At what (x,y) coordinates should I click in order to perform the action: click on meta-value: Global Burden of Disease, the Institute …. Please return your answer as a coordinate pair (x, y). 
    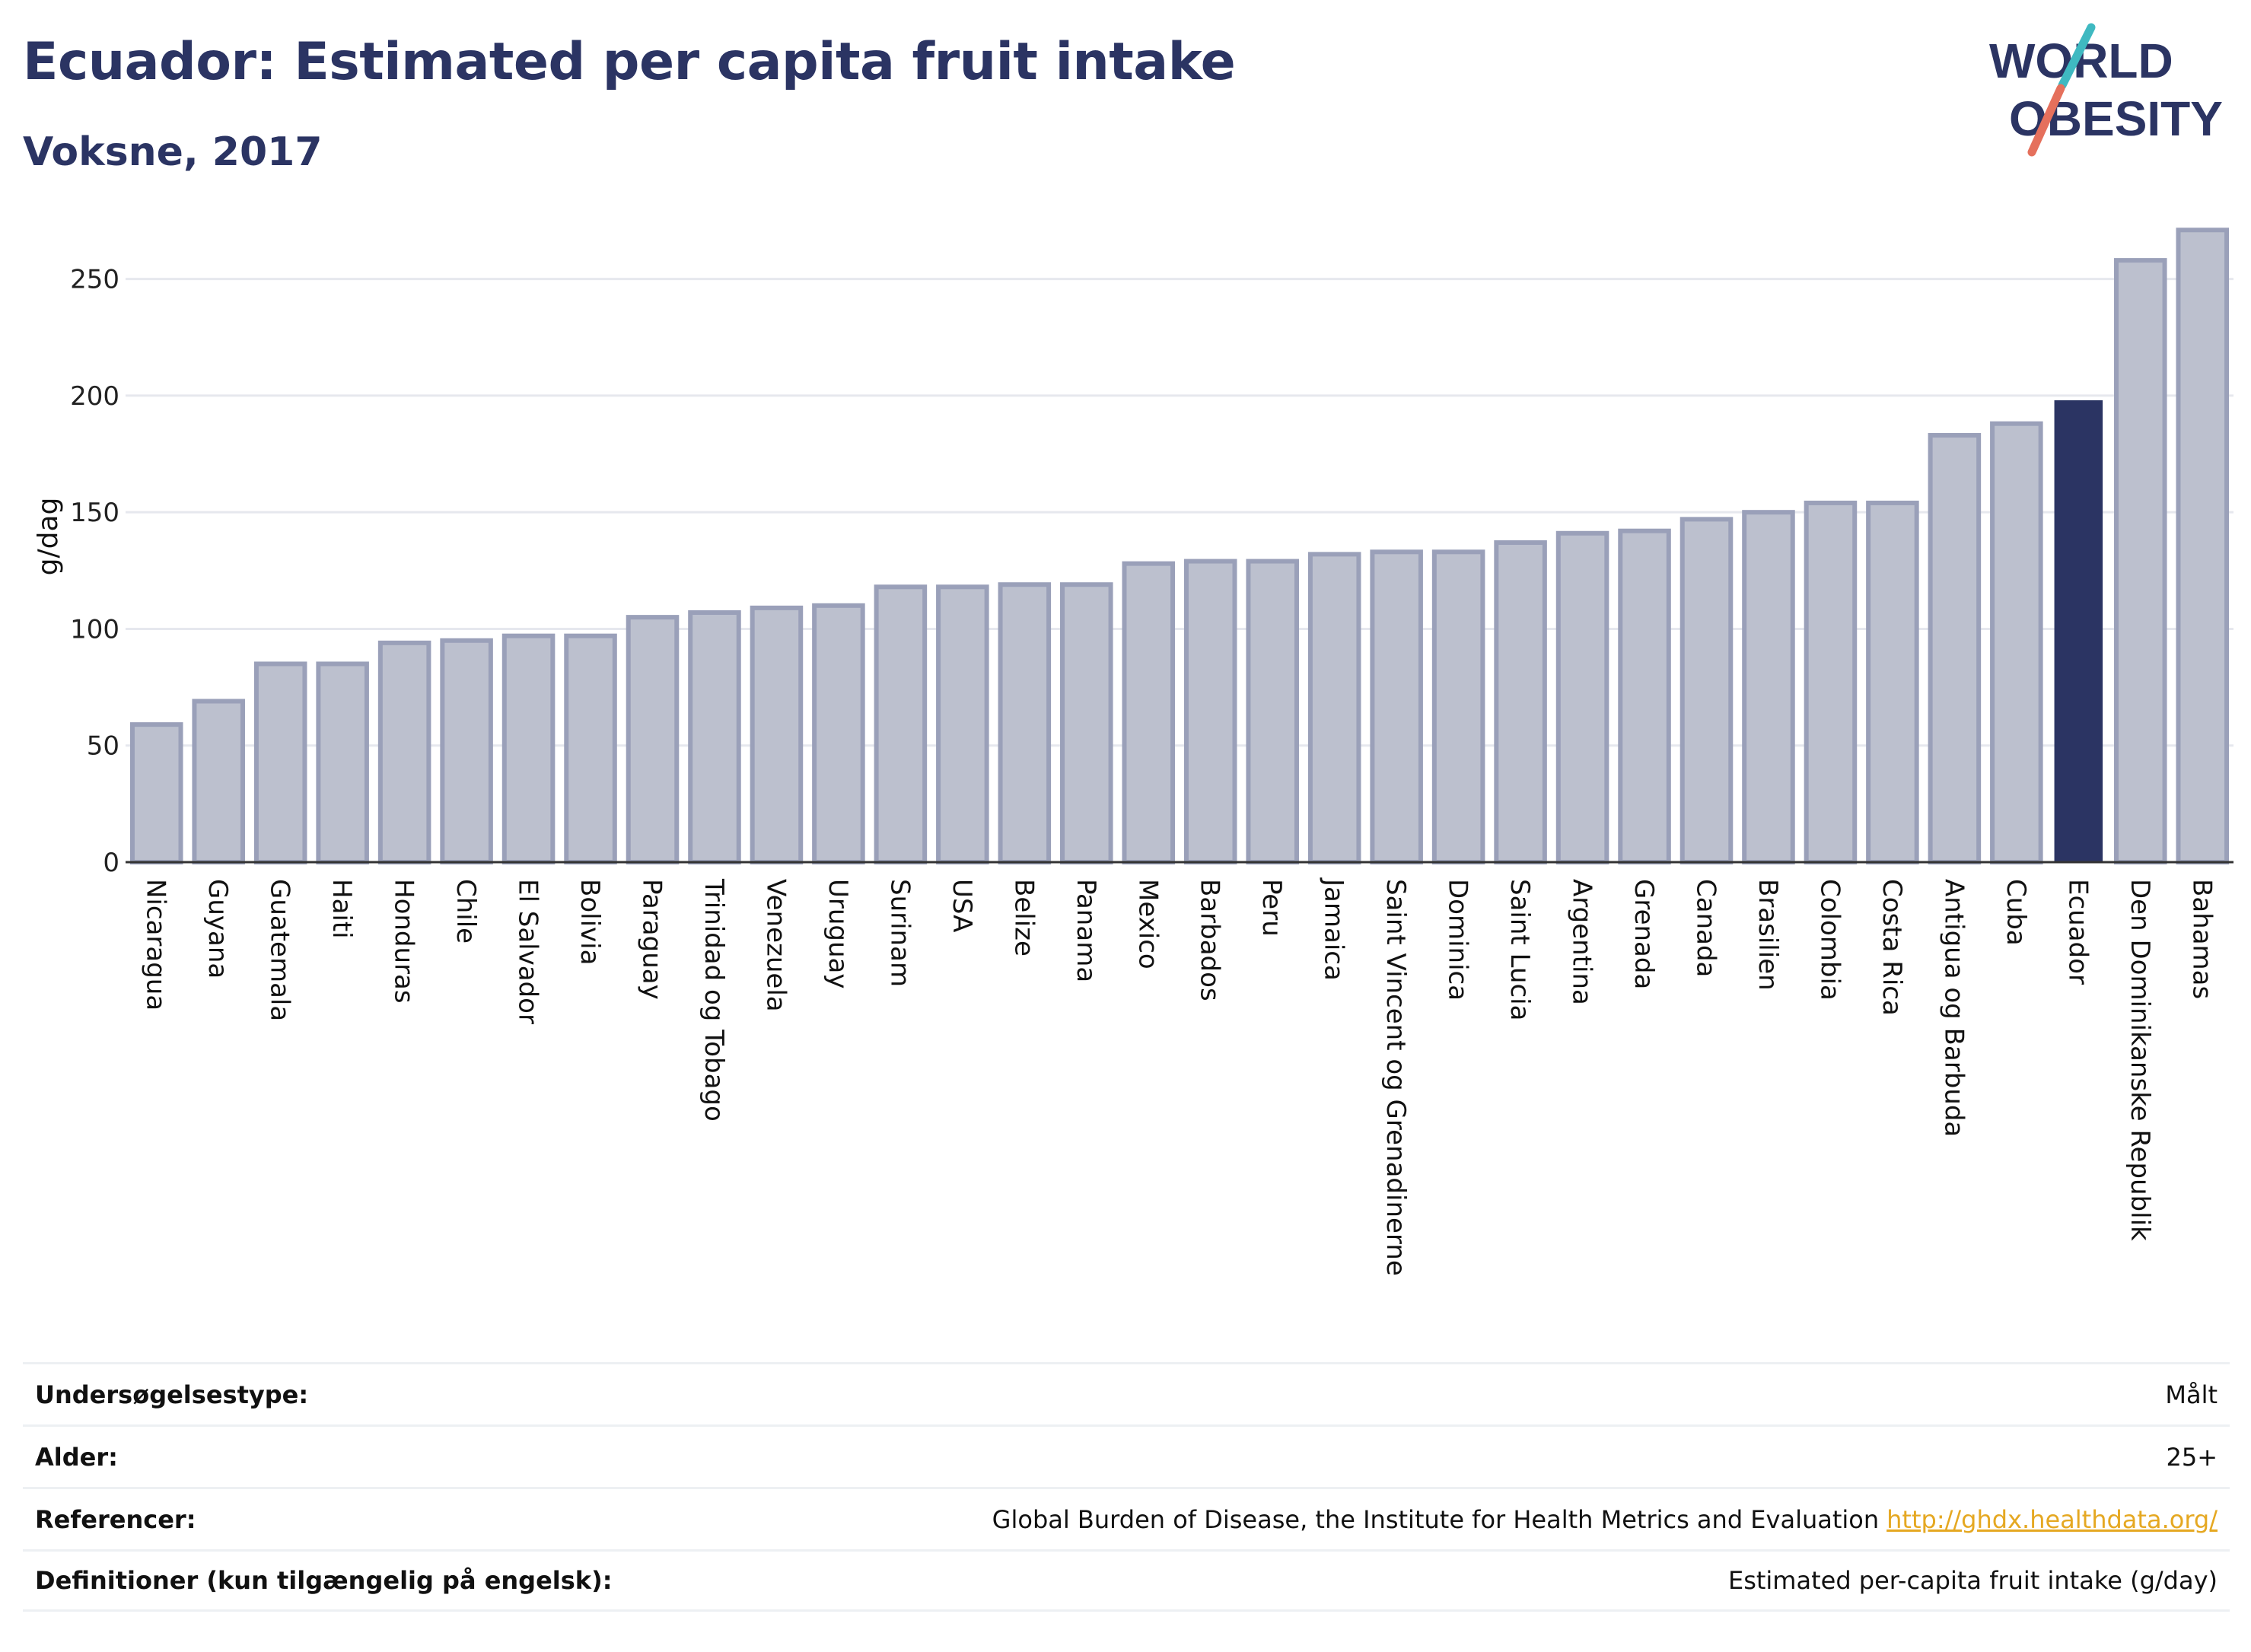
    Looking at the image, I should click on (1436, 1519).